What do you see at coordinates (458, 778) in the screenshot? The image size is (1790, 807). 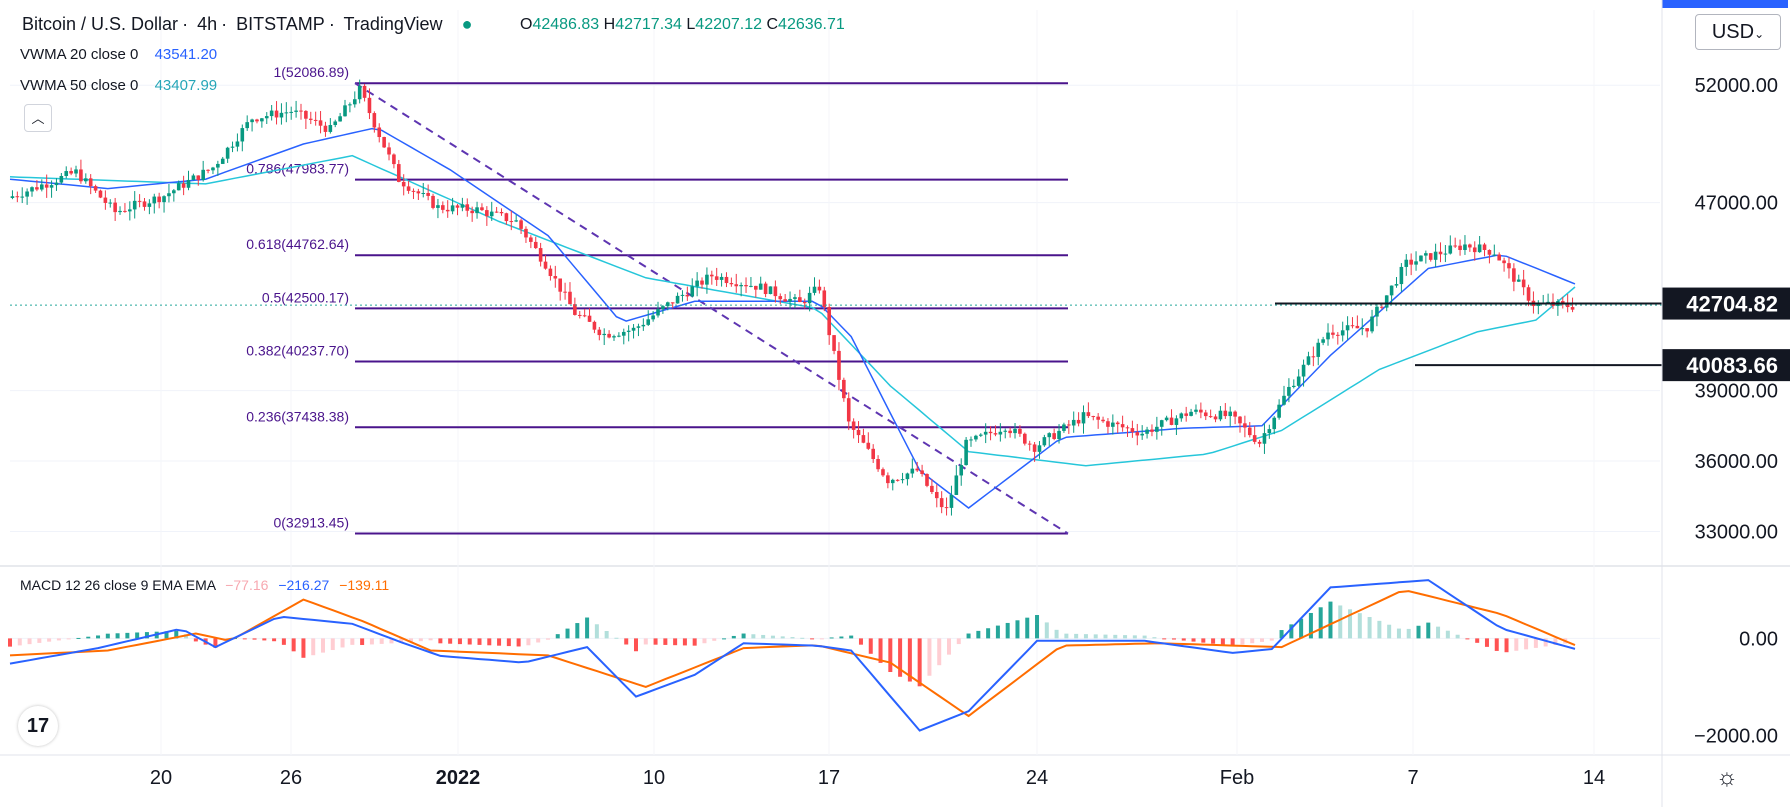 I see `time-tick-label: 2022` at bounding box center [458, 778].